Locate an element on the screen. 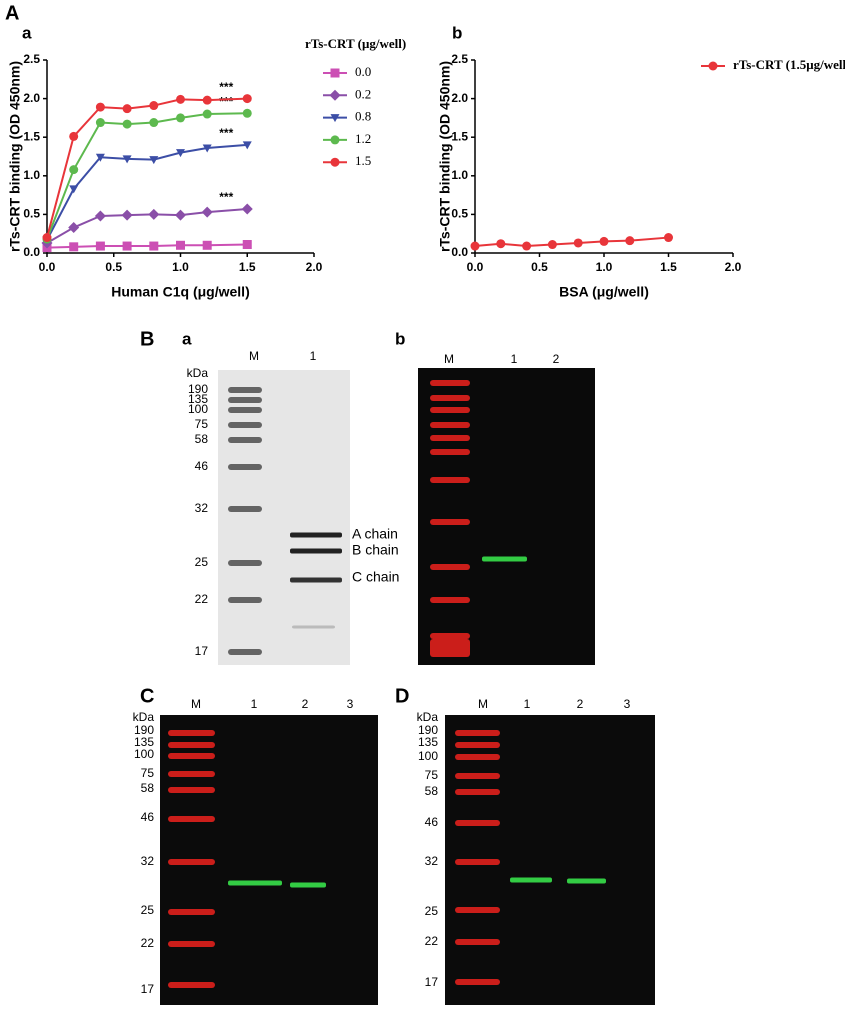  y-tick-label: 0.0 is located at coordinates (31, 252).